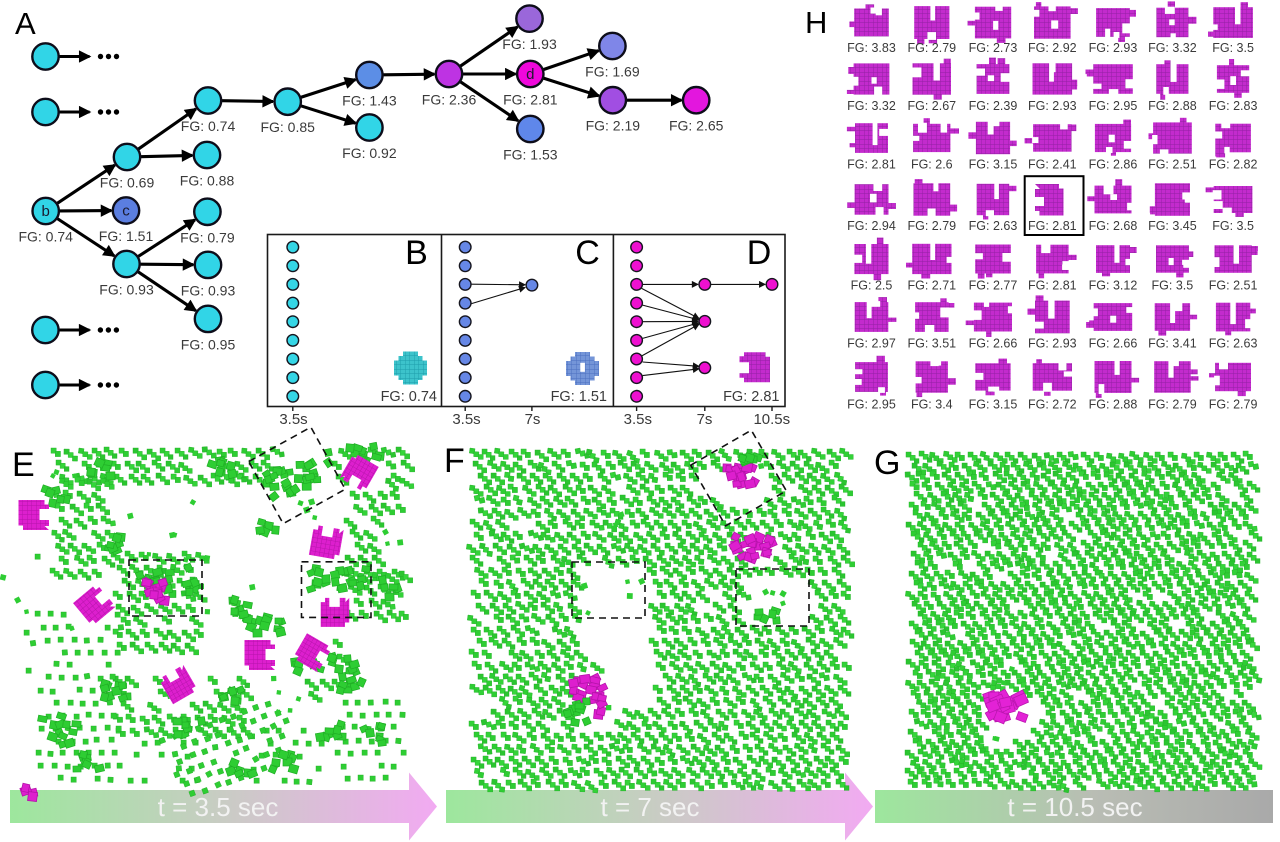 The height and width of the screenshot is (842, 1280). Describe the element at coordinates (369, 153) in the screenshot. I see `svg-text: FG: 0.92` at that location.